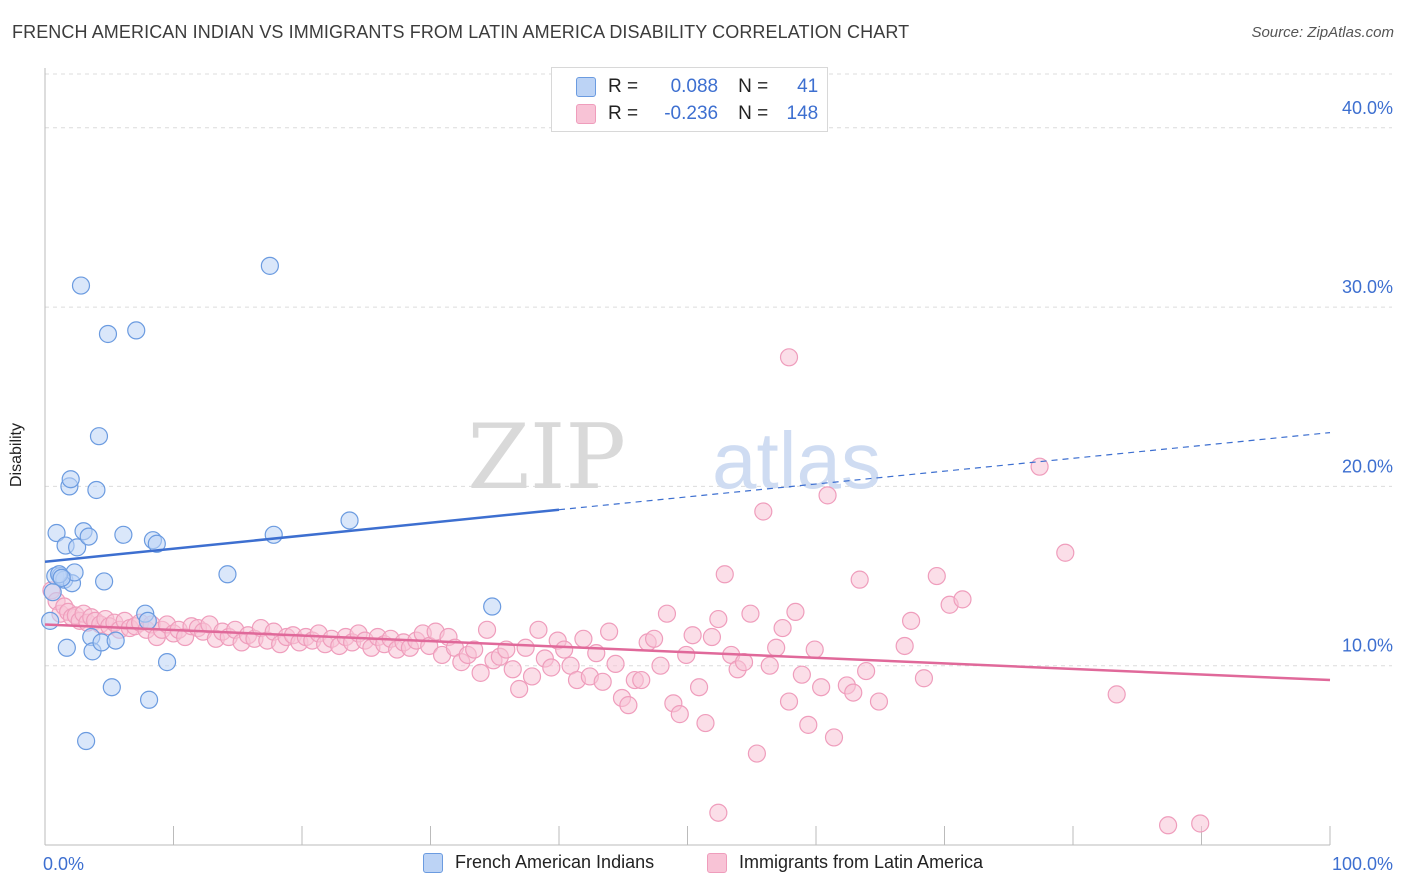 The width and height of the screenshot is (1406, 892). Describe the element at coordinates (302, 535) in the screenshot. I see `trend-line-french-american-indians` at that location.